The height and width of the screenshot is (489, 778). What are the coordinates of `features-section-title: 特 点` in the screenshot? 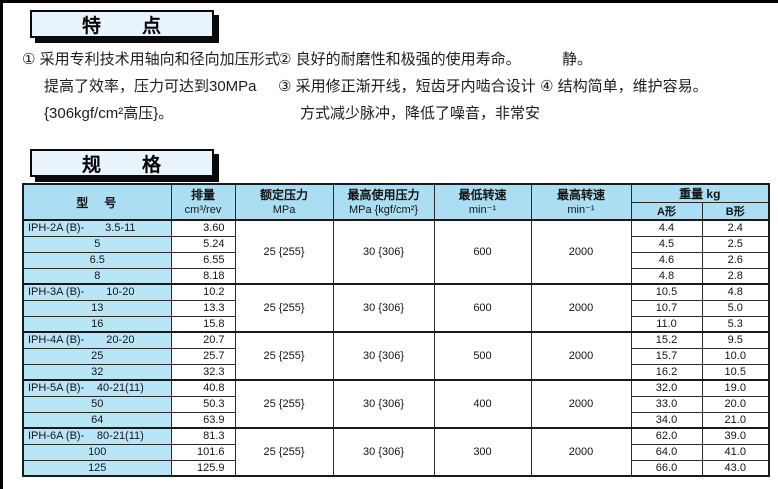 It's located at (122, 24).